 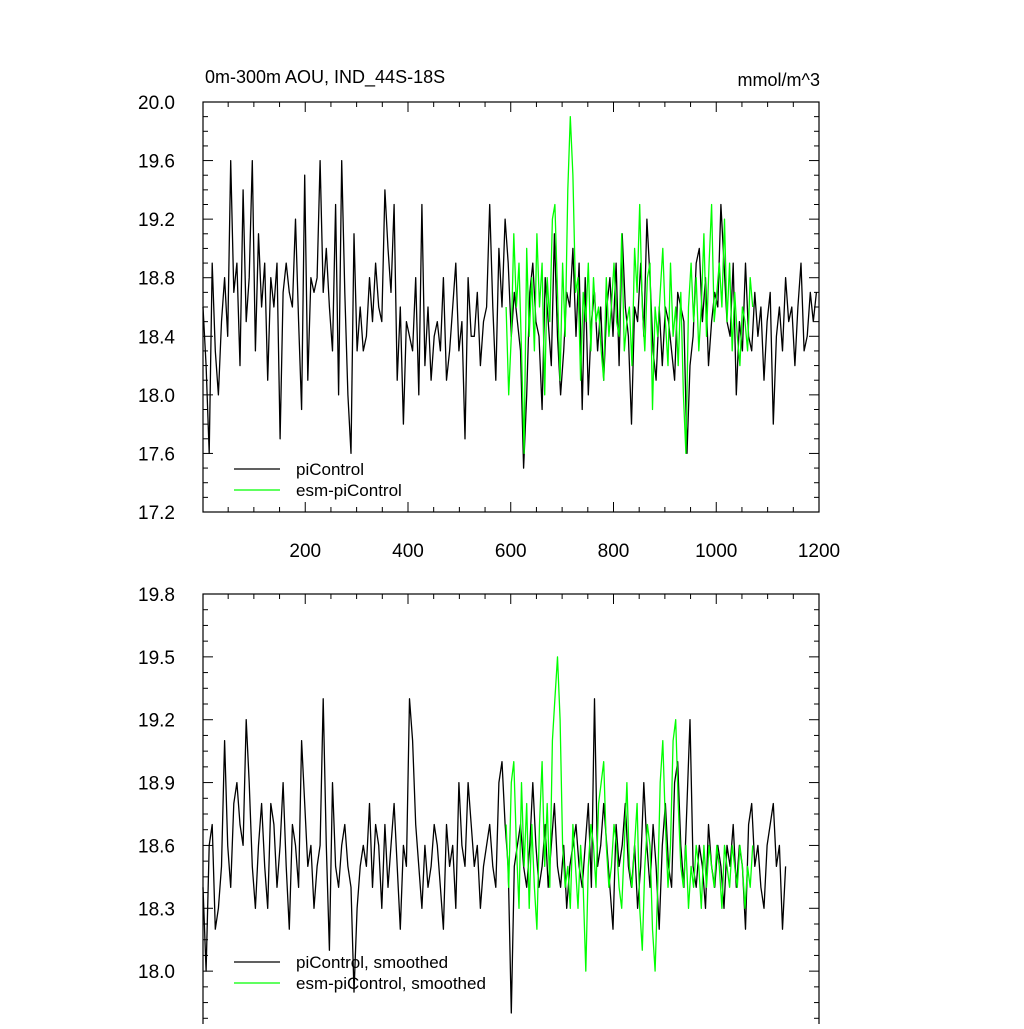 I want to click on legend-label-esm-picontrol-smoothed: esm-piControl, smoothed, so click(x=391, y=983).